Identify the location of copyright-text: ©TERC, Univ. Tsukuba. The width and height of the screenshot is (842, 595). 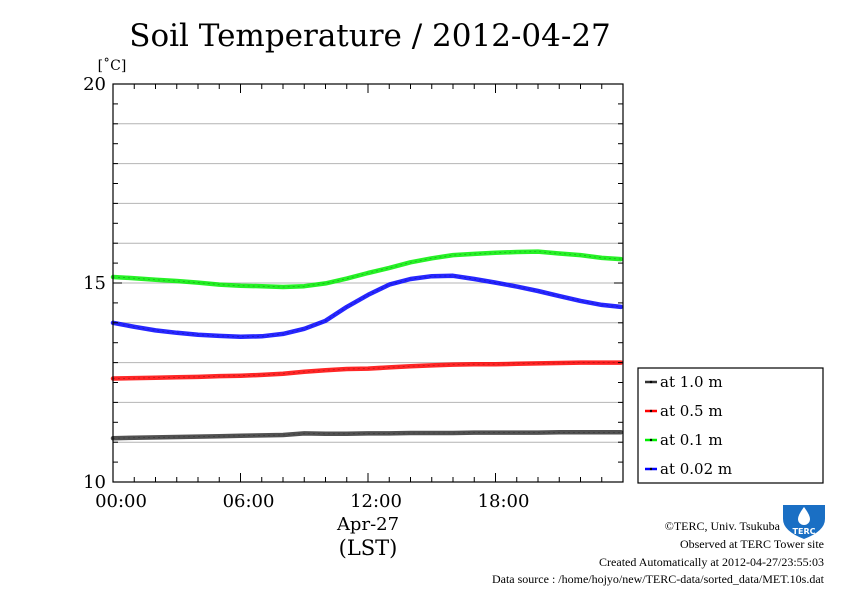
(722, 526).